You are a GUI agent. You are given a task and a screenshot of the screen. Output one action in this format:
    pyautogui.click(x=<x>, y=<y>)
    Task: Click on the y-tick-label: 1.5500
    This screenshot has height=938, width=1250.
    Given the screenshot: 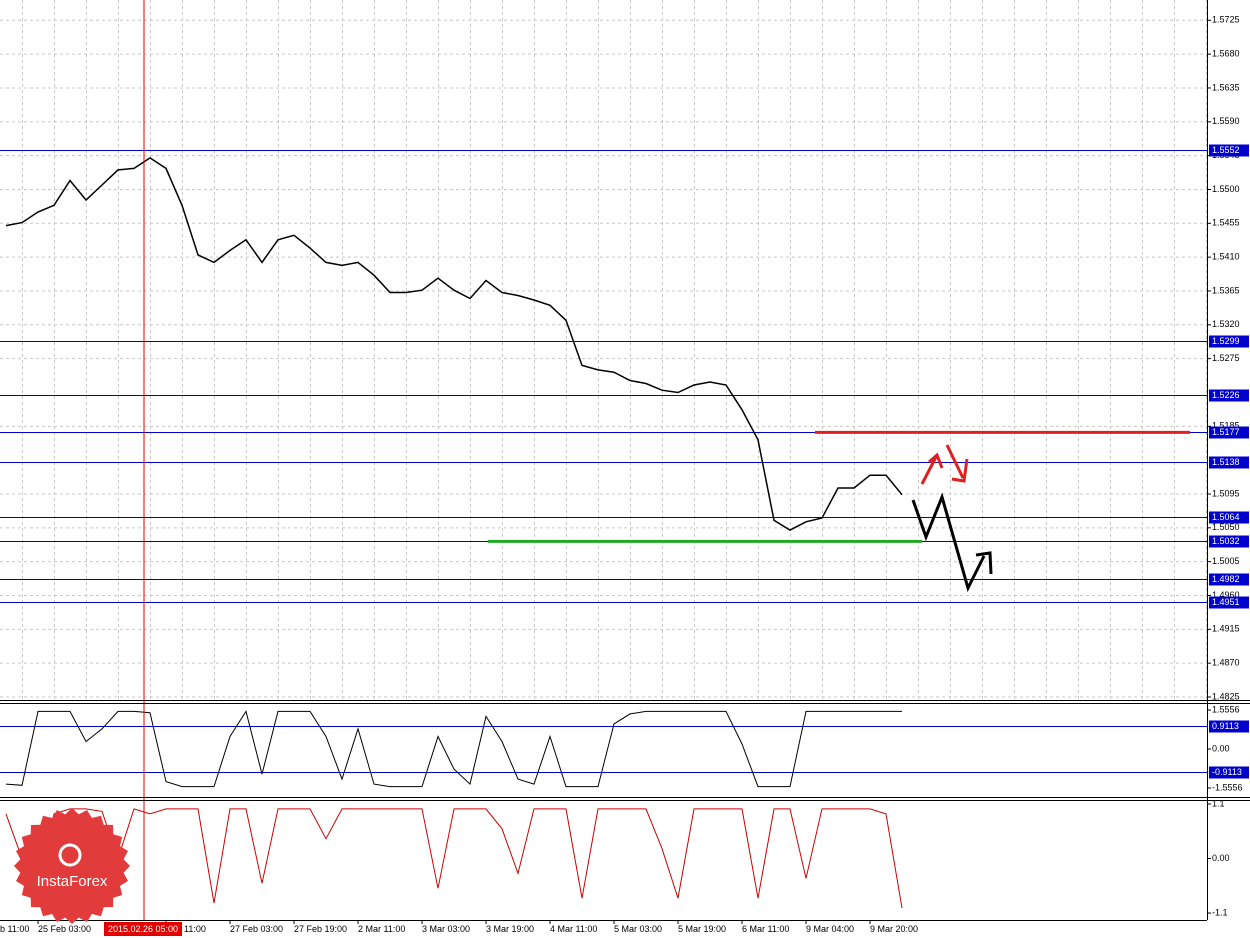 What is the action you would take?
    pyautogui.click(x=1226, y=189)
    